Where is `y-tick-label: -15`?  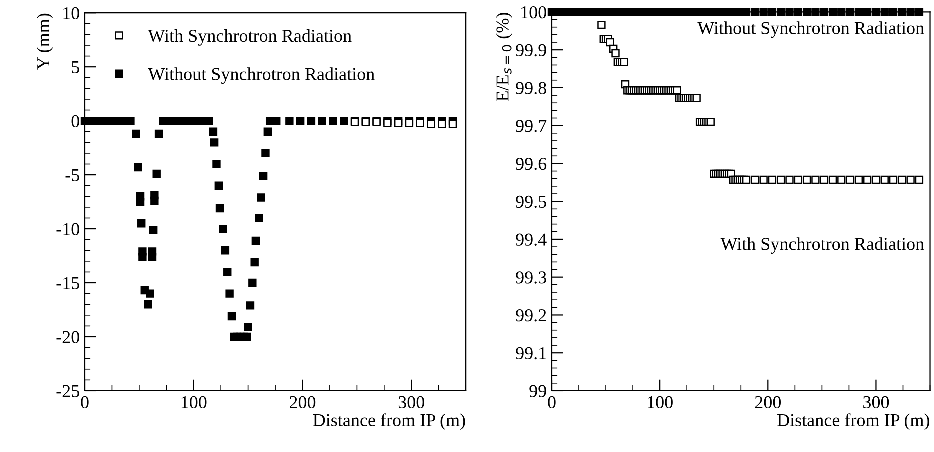
y-tick-label: -15 is located at coordinates (68, 283).